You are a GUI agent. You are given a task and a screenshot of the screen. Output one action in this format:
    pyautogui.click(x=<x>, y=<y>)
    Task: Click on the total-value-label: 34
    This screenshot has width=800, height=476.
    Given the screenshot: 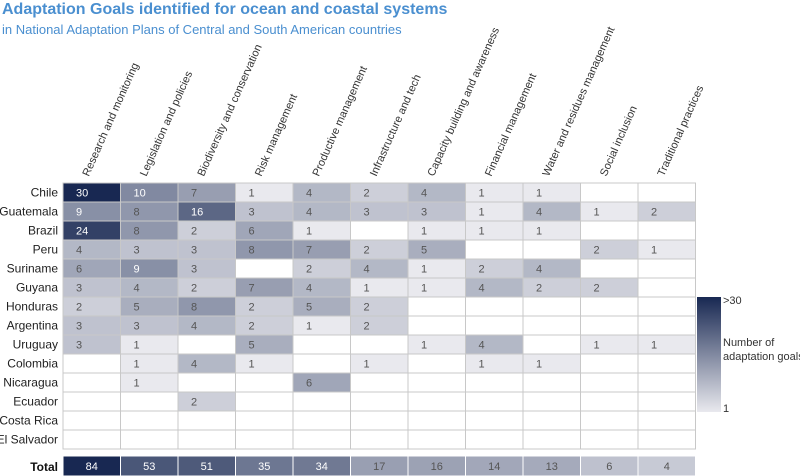 What is the action you would take?
    pyautogui.click(x=322, y=467)
    